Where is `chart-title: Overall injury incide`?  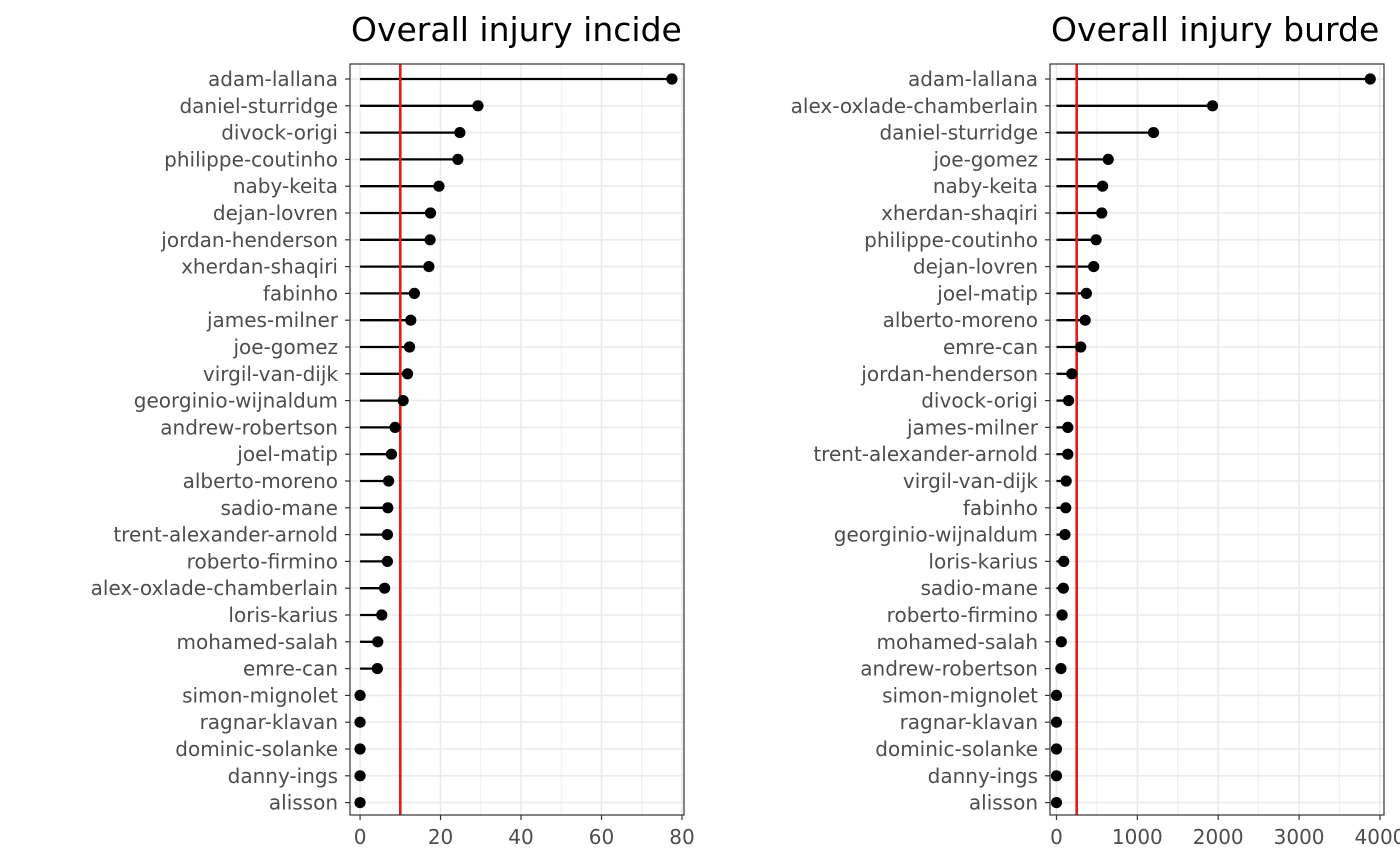
chart-title: Overall injury incide is located at coordinates (516, 29).